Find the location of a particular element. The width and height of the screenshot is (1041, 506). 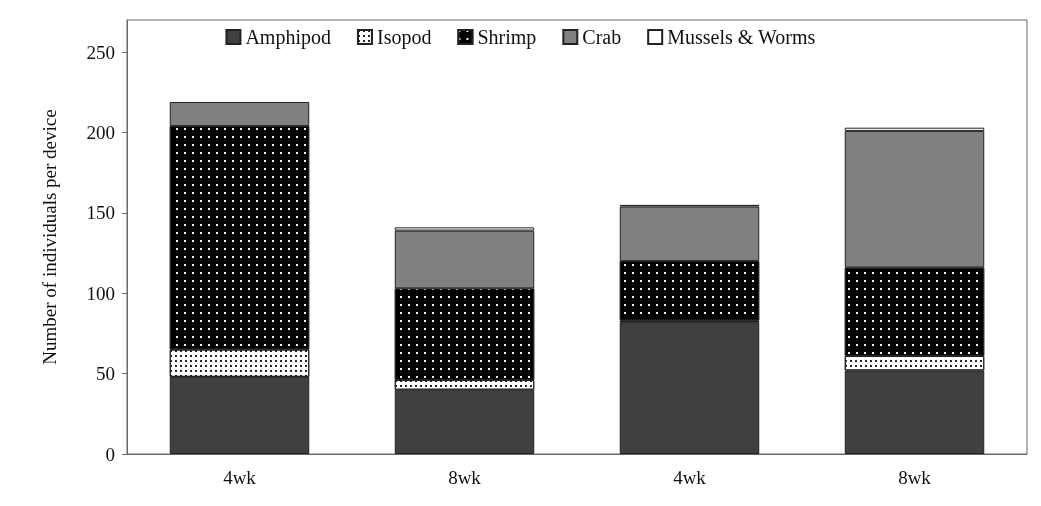

y-tick-label: 150 is located at coordinates (100, 213).